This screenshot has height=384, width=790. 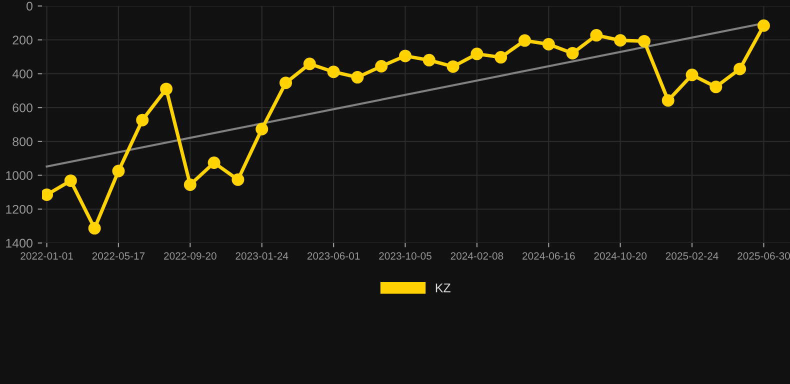 I want to click on x-tick-label: 2022-01-01, so click(x=46, y=256).